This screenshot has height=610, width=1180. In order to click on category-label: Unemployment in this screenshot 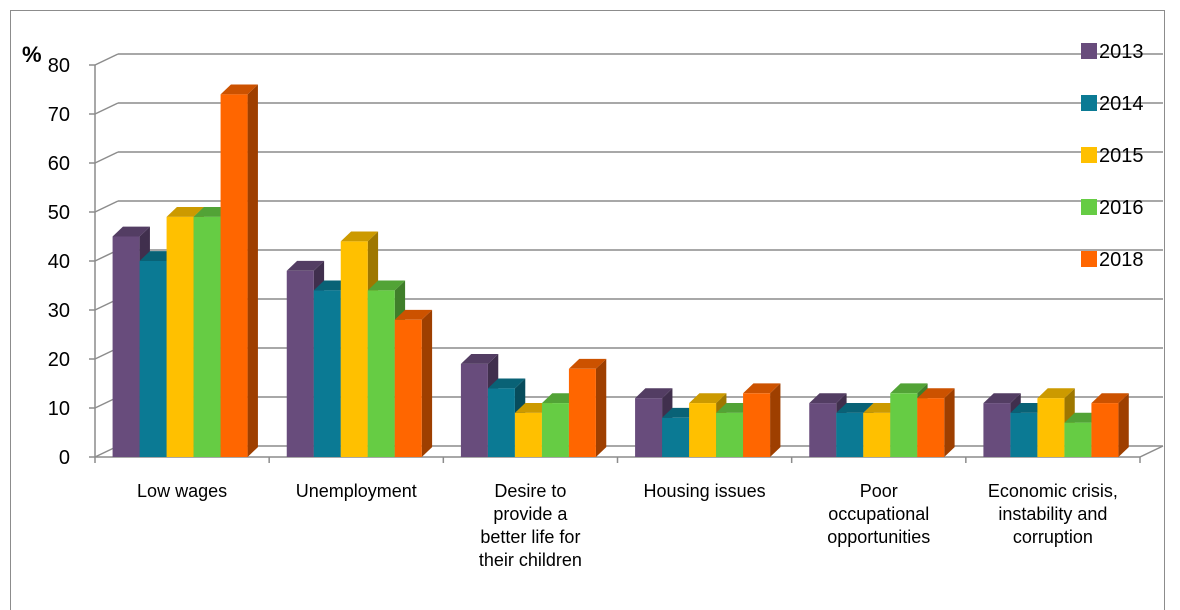, I will do `click(356, 491)`.